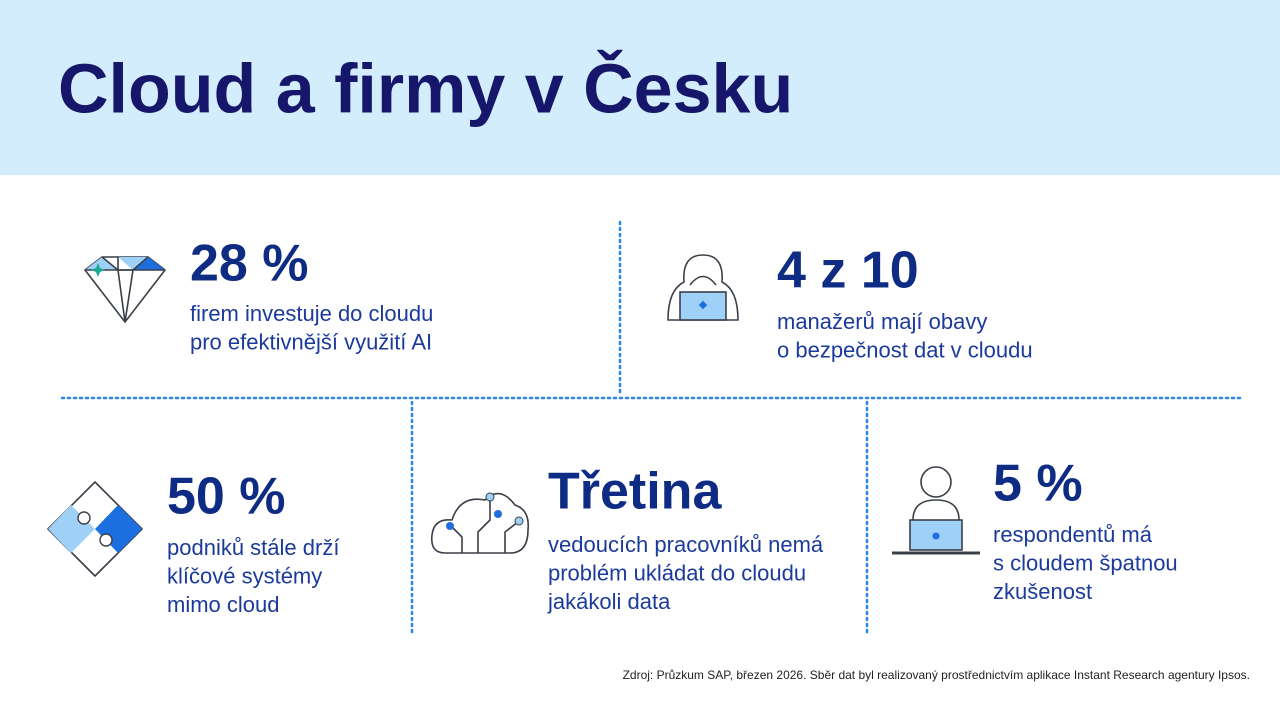 Image resolution: width=1280 pixels, height=720 pixels. I want to click on stat-description: jakákoli data, so click(609, 601).